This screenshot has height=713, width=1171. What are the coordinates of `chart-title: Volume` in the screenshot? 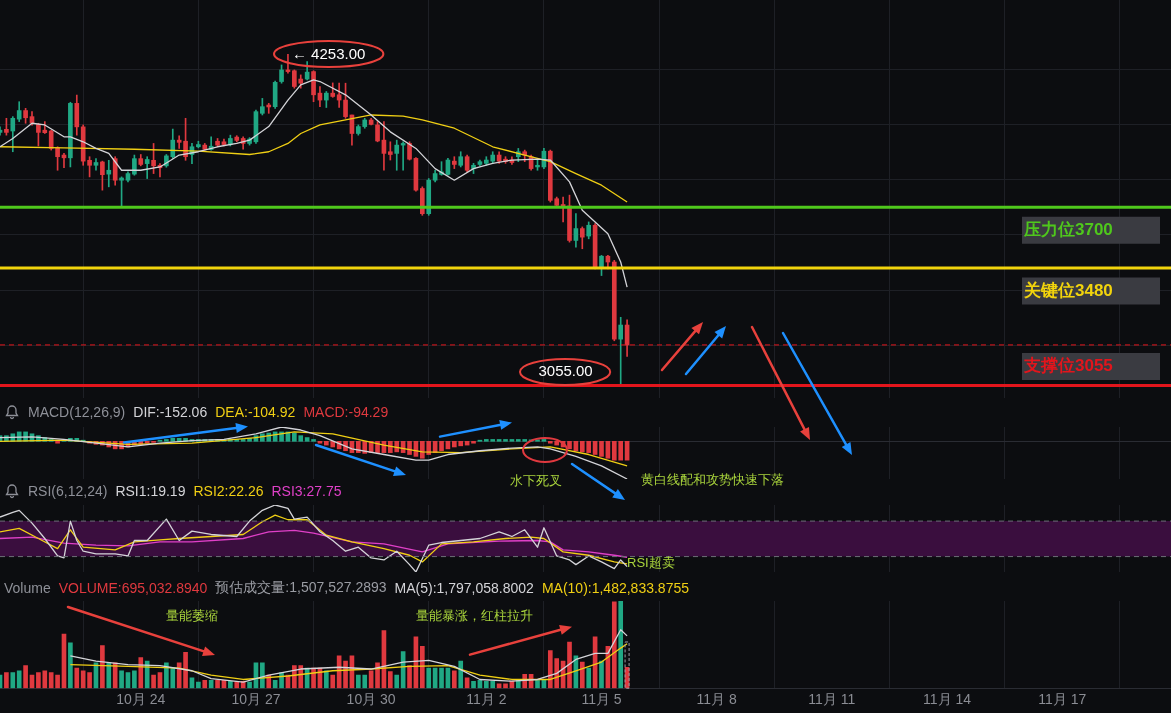 It's located at (27, 588).